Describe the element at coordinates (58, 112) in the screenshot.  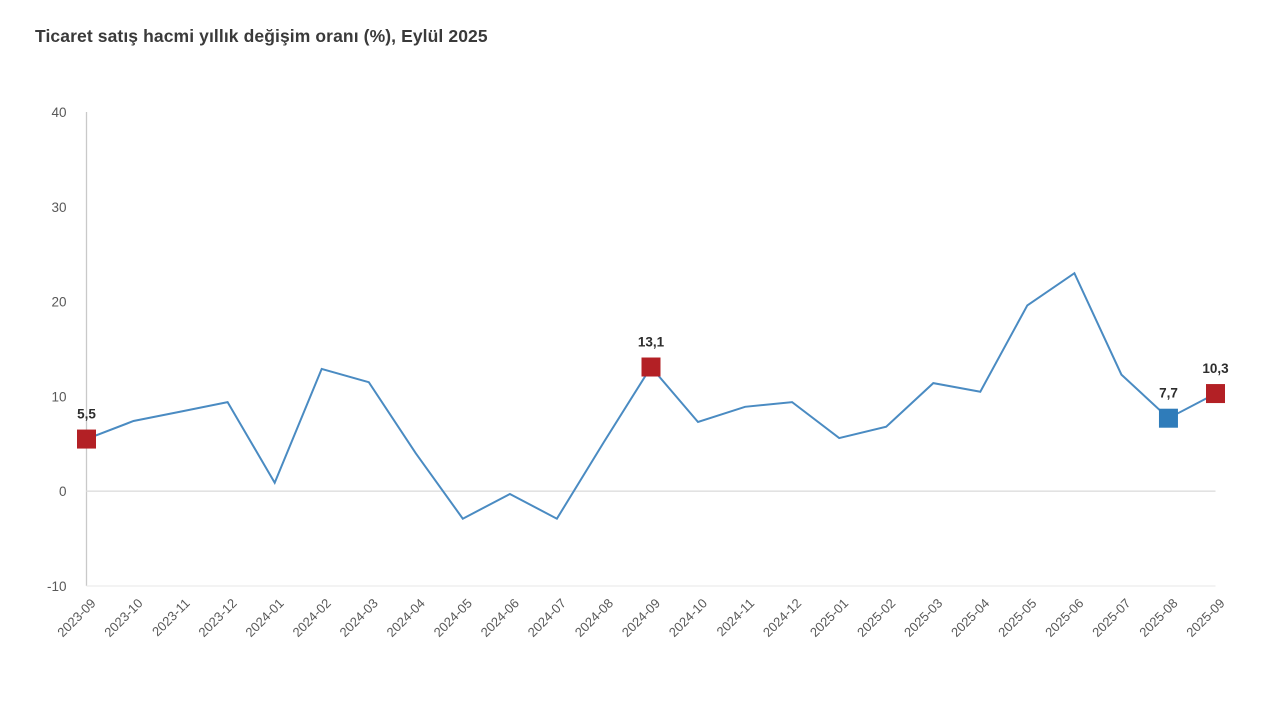
I see `y-tick-label: 40` at that location.